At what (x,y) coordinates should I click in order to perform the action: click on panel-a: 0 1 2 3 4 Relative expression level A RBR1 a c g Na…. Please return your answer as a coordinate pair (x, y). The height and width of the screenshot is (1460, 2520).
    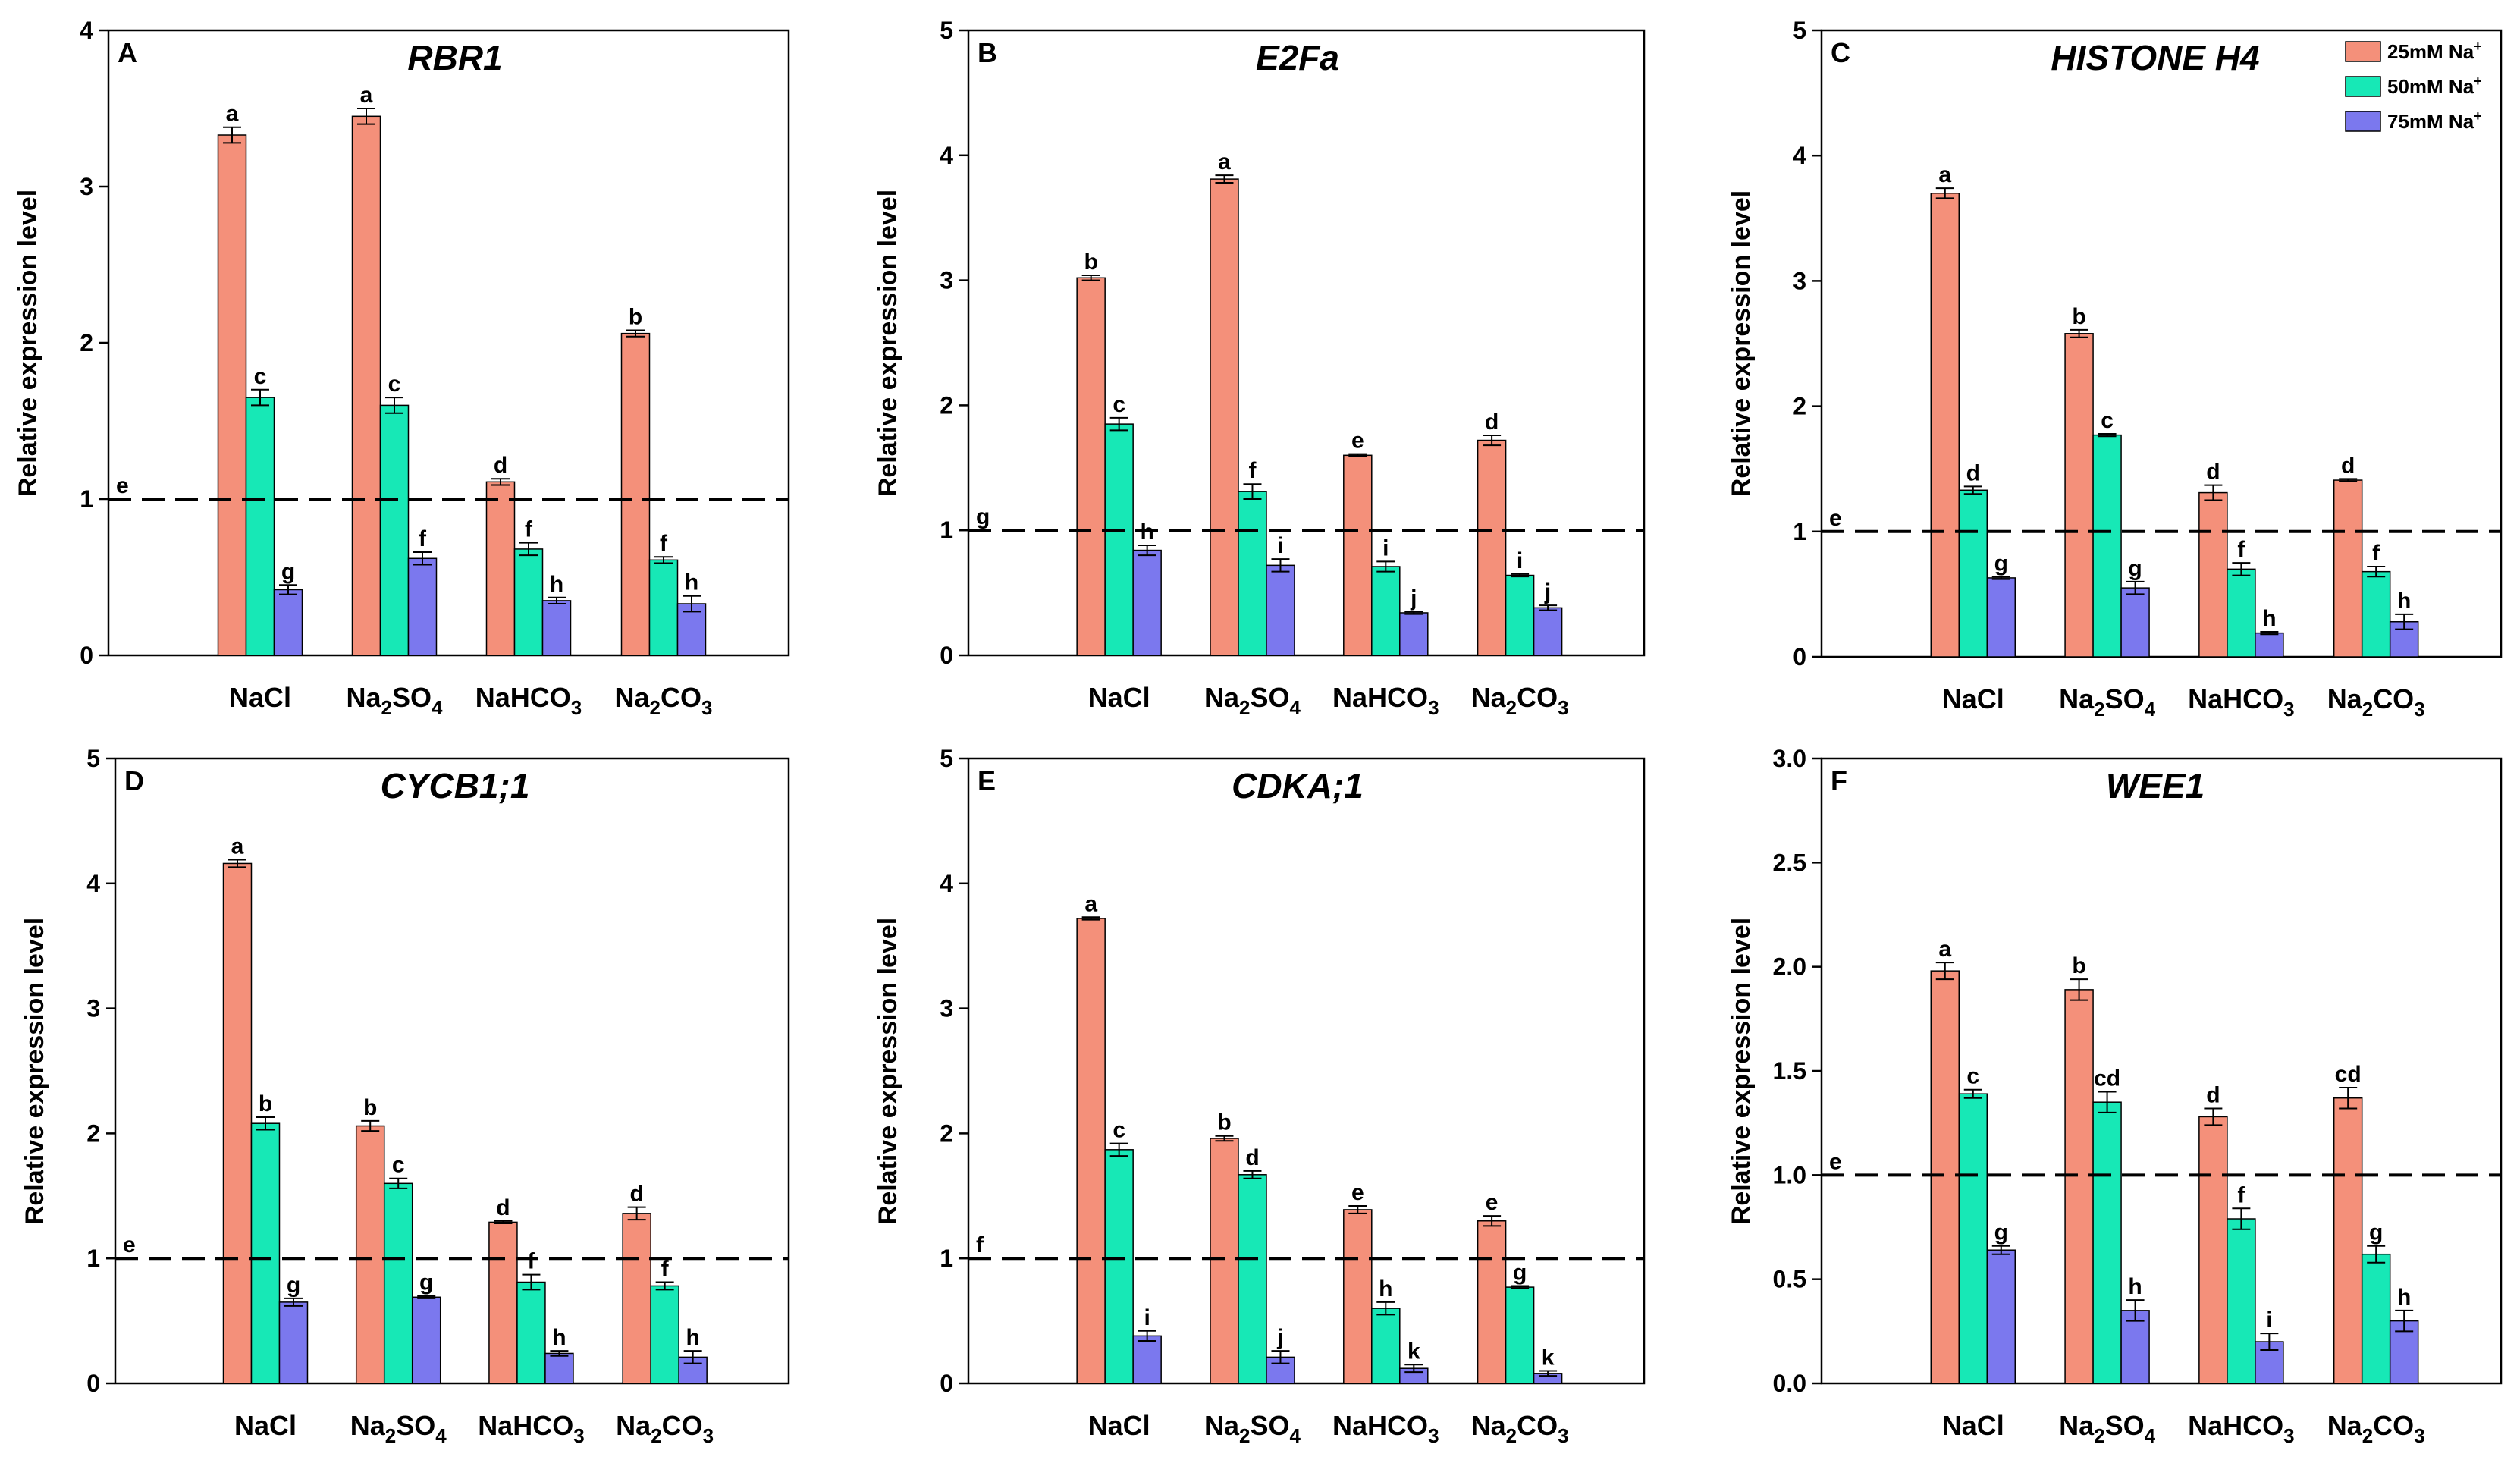
    Looking at the image, I should click on (402, 368).